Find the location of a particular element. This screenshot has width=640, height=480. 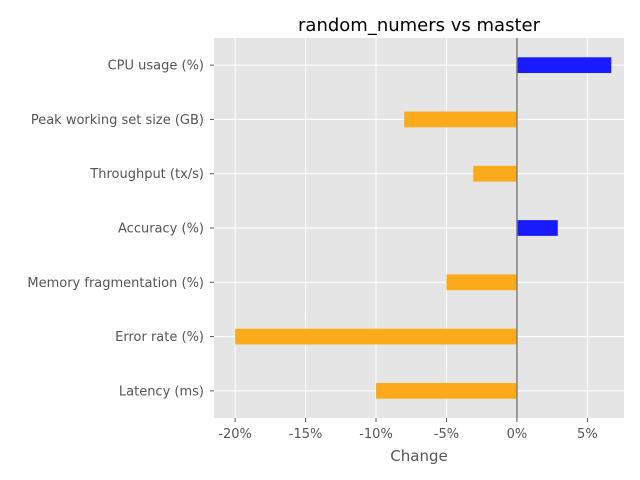

y-tick-label: Memory fragmentation (%) is located at coordinates (115, 283).